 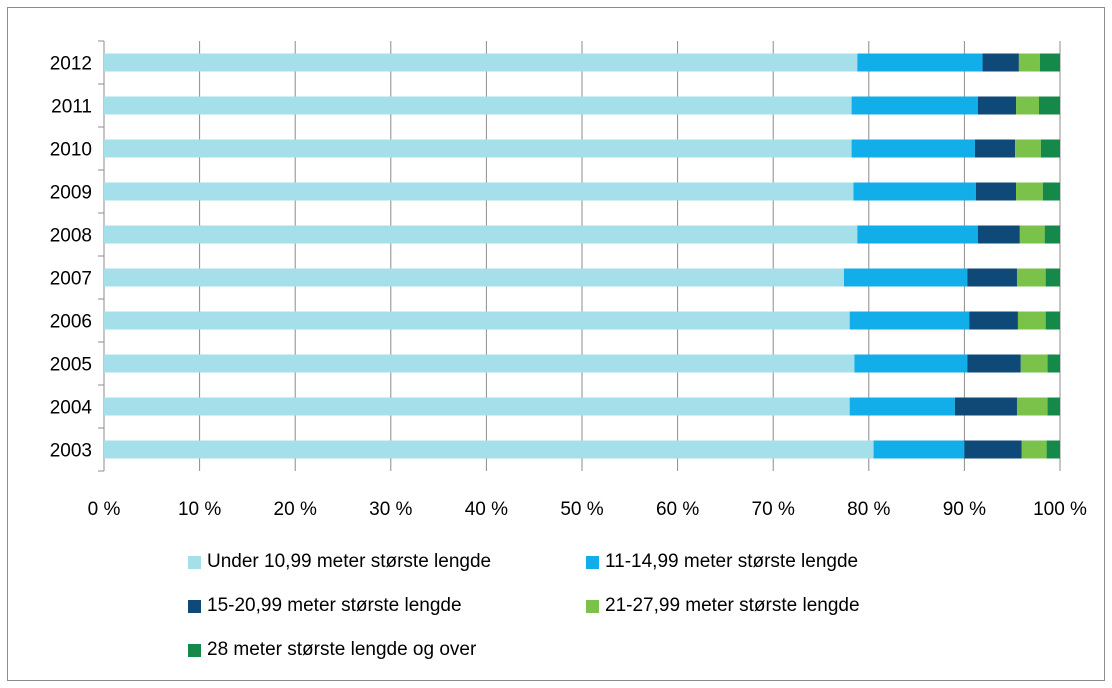 What do you see at coordinates (1060, 509) in the screenshot?
I see `x-tick-label: 100 %` at bounding box center [1060, 509].